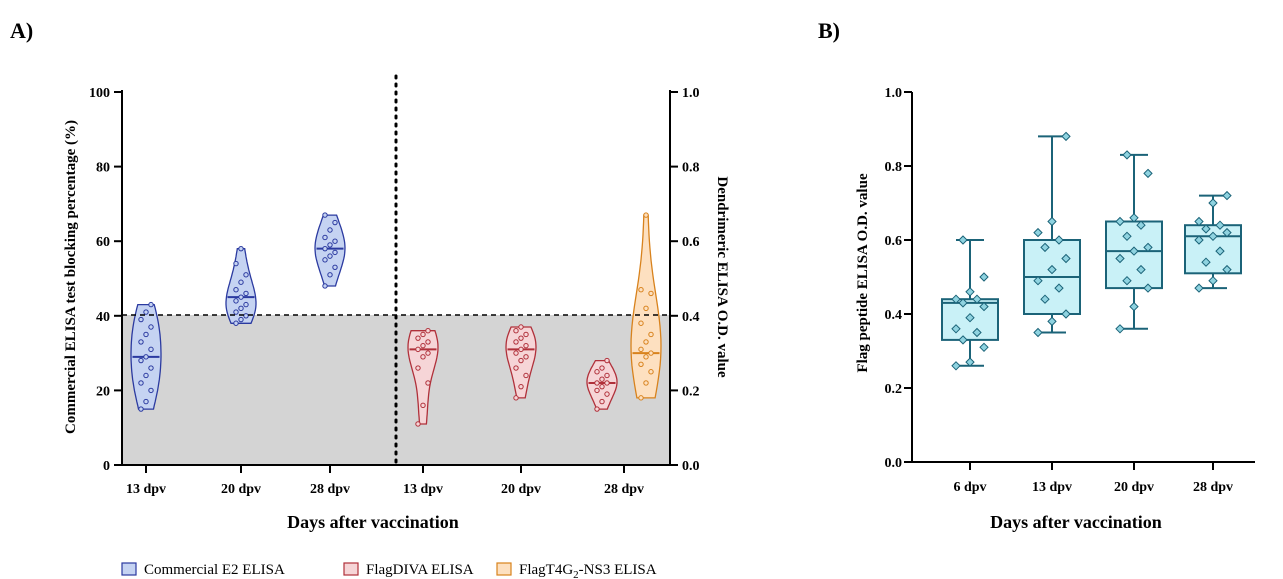 This screenshot has height=579, width=1283. What do you see at coordinates (894, 315) in the screenshot?
I see `y-tick-label-b: 0.4` at bounding box center [894, 315].